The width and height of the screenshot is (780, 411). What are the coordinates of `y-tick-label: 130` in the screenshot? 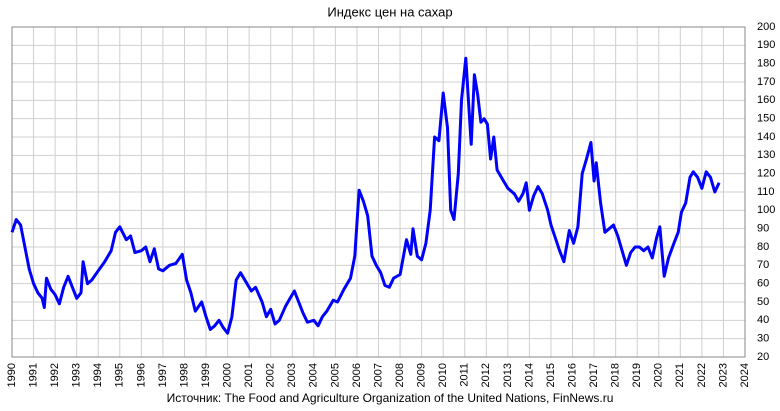 It's located at (766, 155).